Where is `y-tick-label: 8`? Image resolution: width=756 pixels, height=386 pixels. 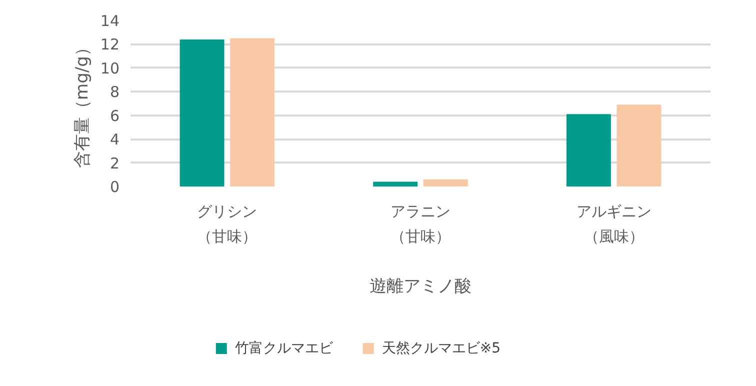
y-tick-label: 8 is located at coordinates (115, 92).